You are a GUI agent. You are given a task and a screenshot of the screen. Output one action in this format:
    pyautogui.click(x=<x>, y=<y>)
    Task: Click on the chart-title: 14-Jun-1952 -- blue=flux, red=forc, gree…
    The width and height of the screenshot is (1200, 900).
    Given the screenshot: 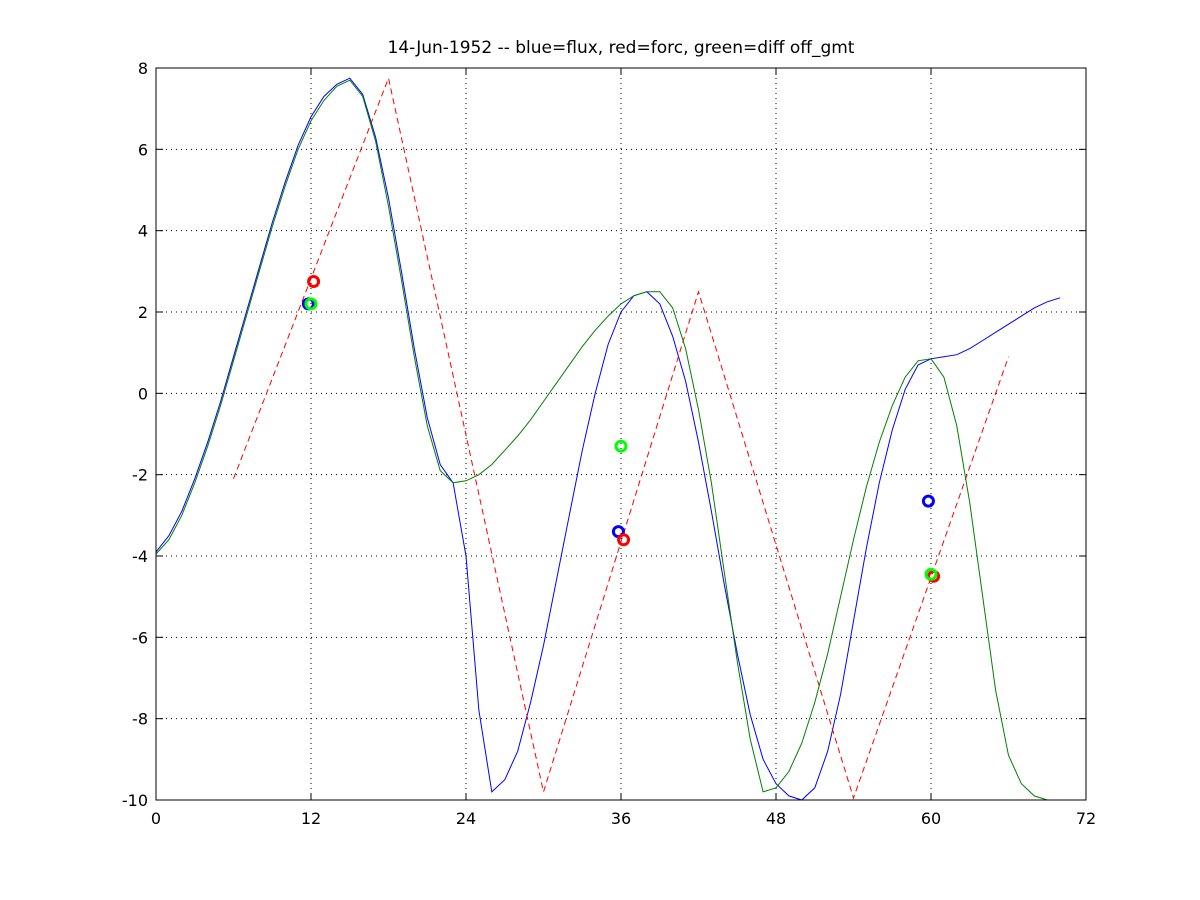 What is the action you would take?
    pyautogui.click(x=621, y=48)
    